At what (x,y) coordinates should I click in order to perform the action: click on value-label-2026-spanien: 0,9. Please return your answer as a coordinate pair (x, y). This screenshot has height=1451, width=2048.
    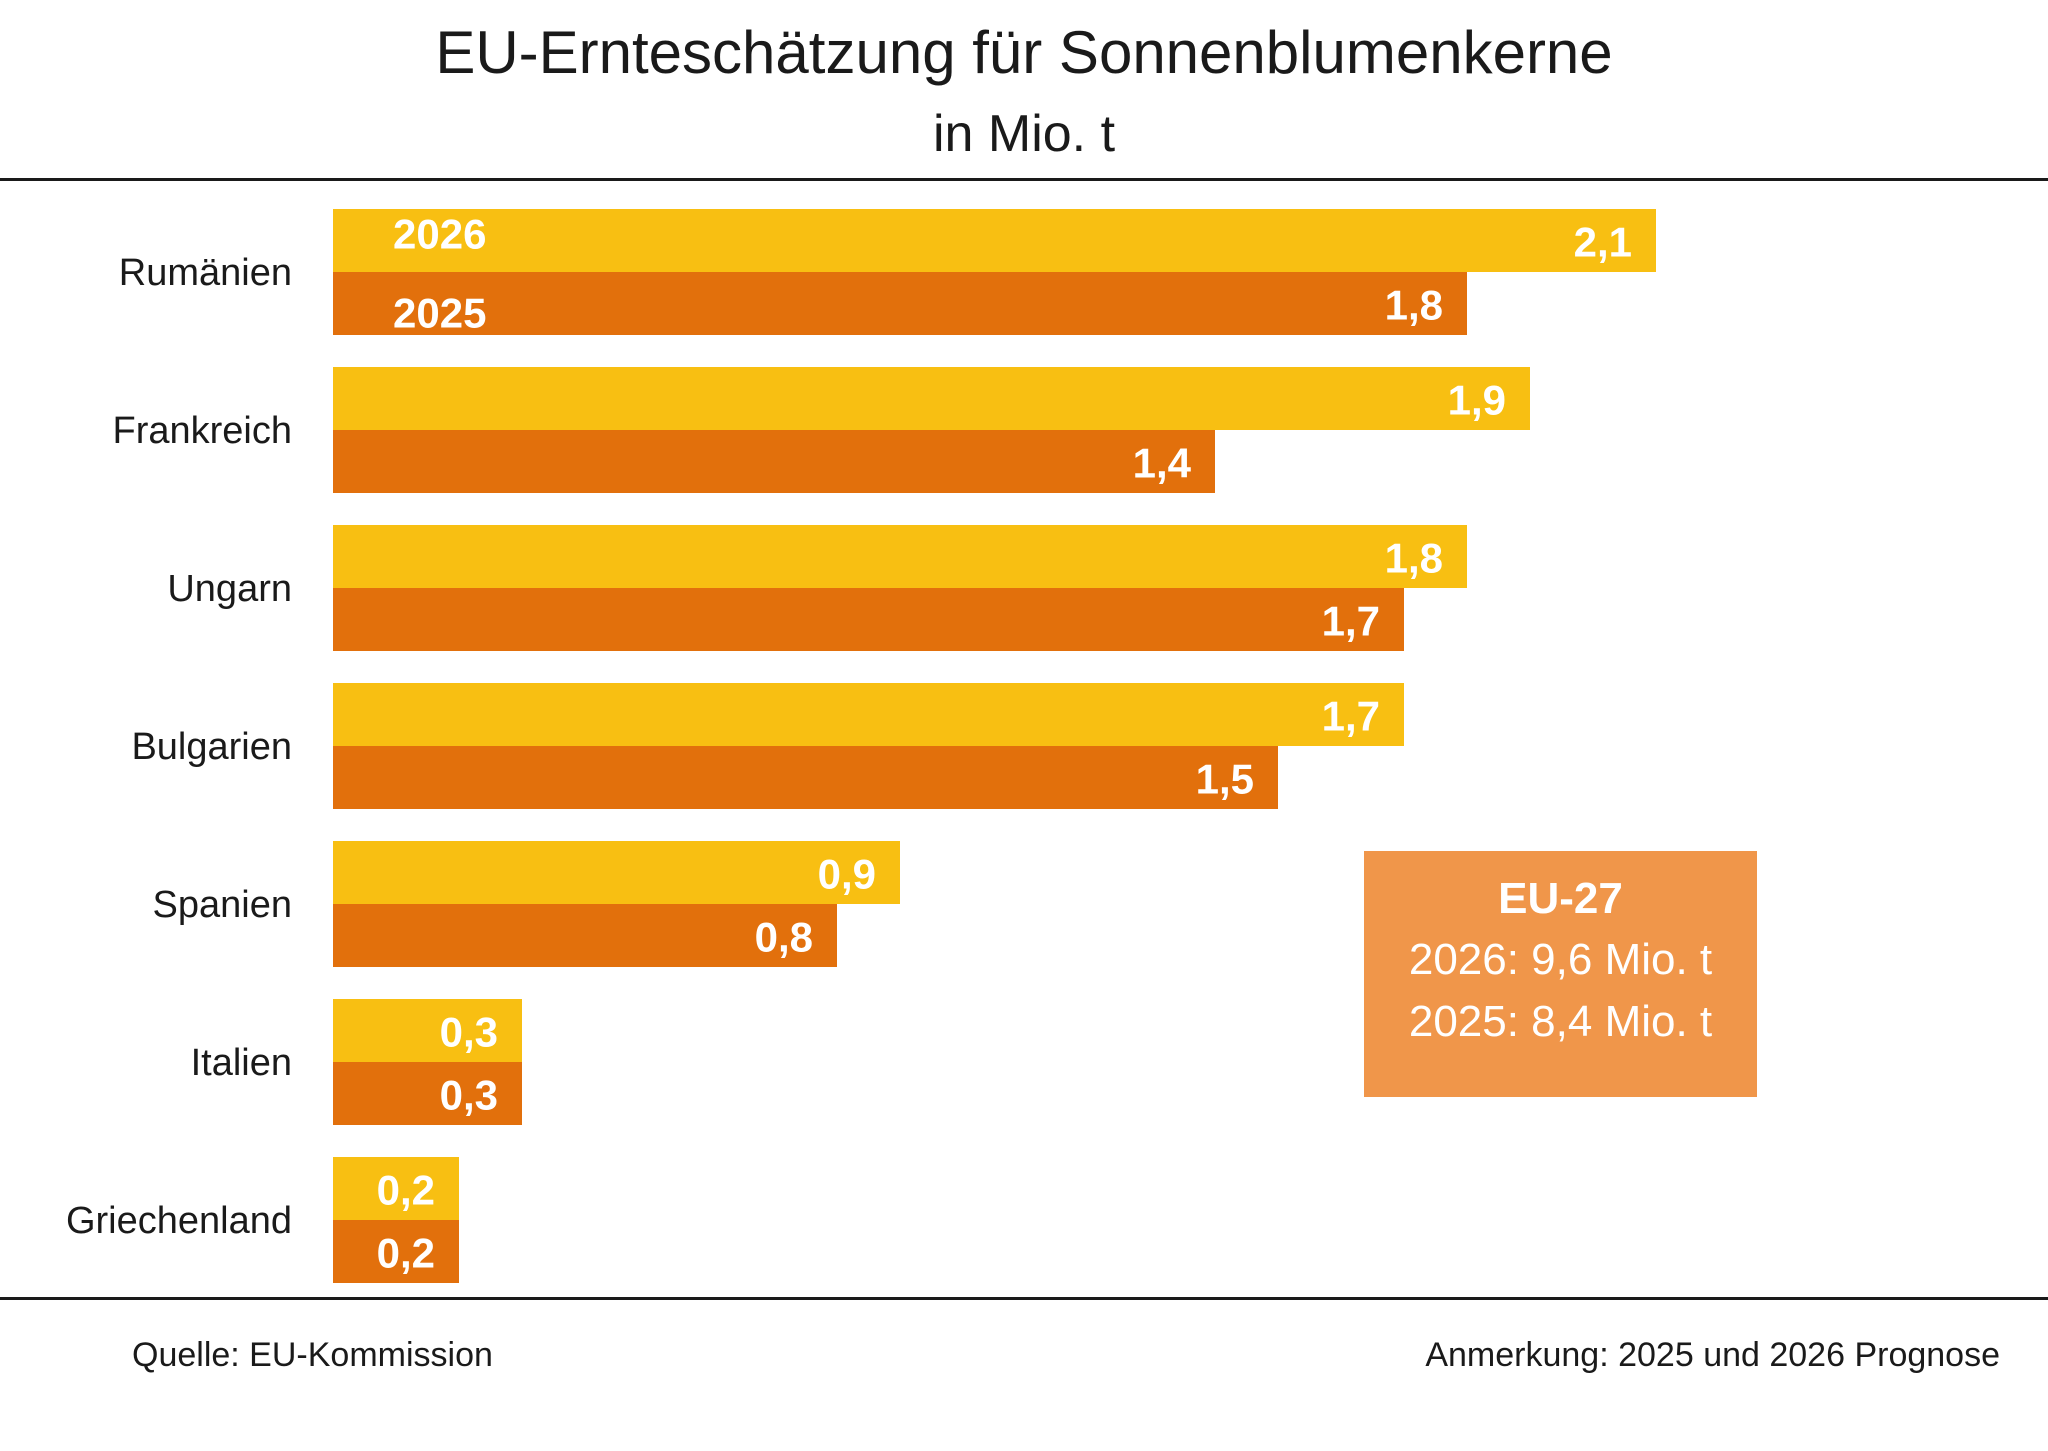
    Looking at the image, I should click on (847, 874).